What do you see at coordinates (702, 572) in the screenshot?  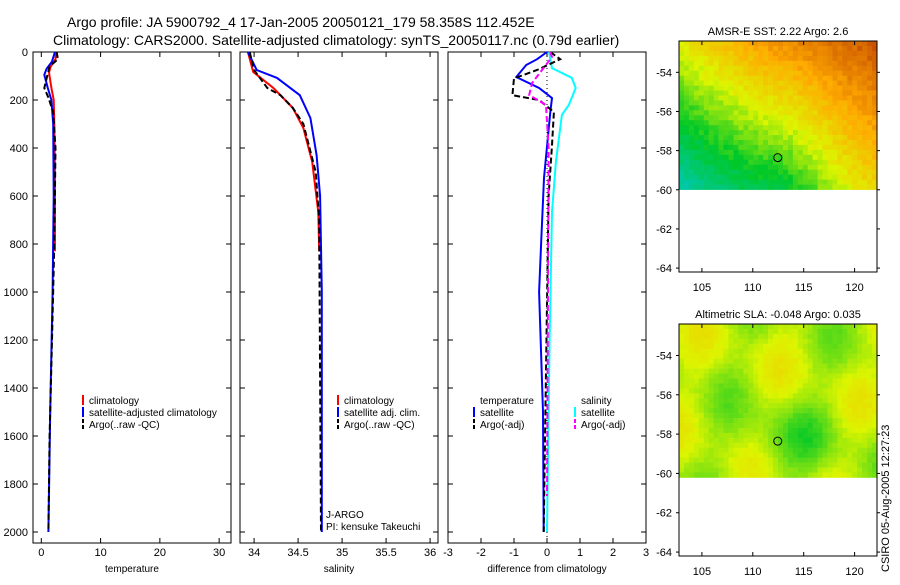 I see `x-tick-label: 105` at bounding box center [702, 572].